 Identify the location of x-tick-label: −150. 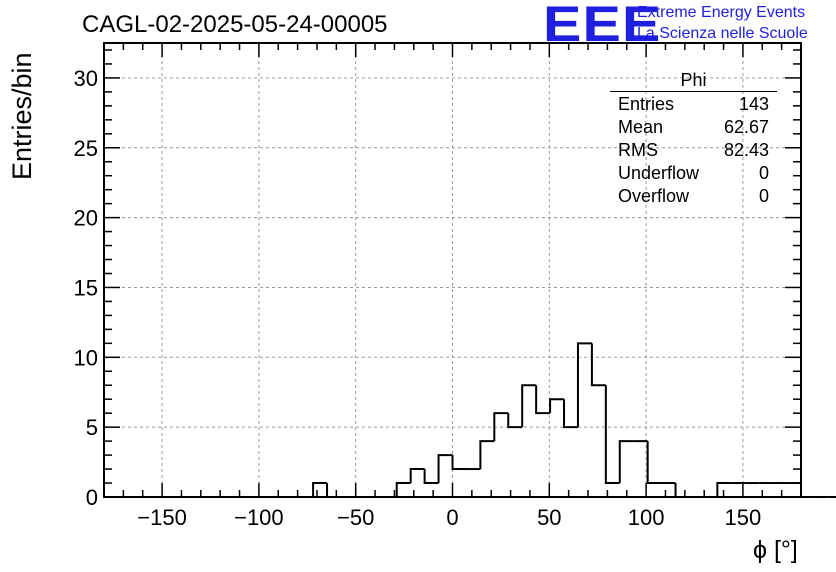
(162, 517).